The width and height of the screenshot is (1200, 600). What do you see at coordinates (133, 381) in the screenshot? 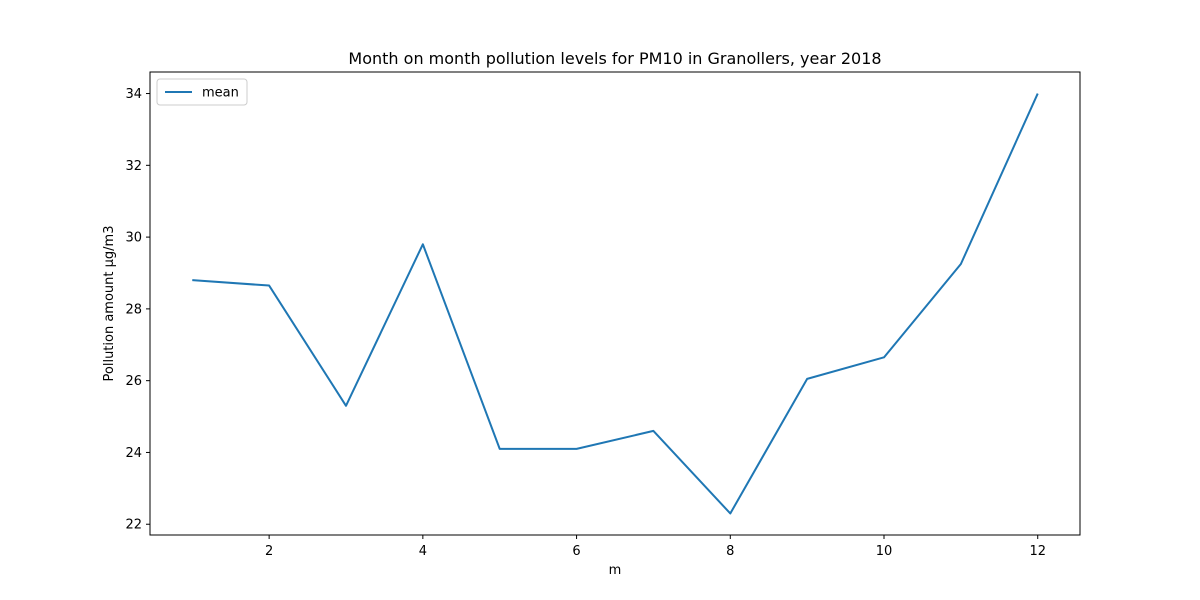
I see `y-tick-label: 26` at bounding box center [133, 381].